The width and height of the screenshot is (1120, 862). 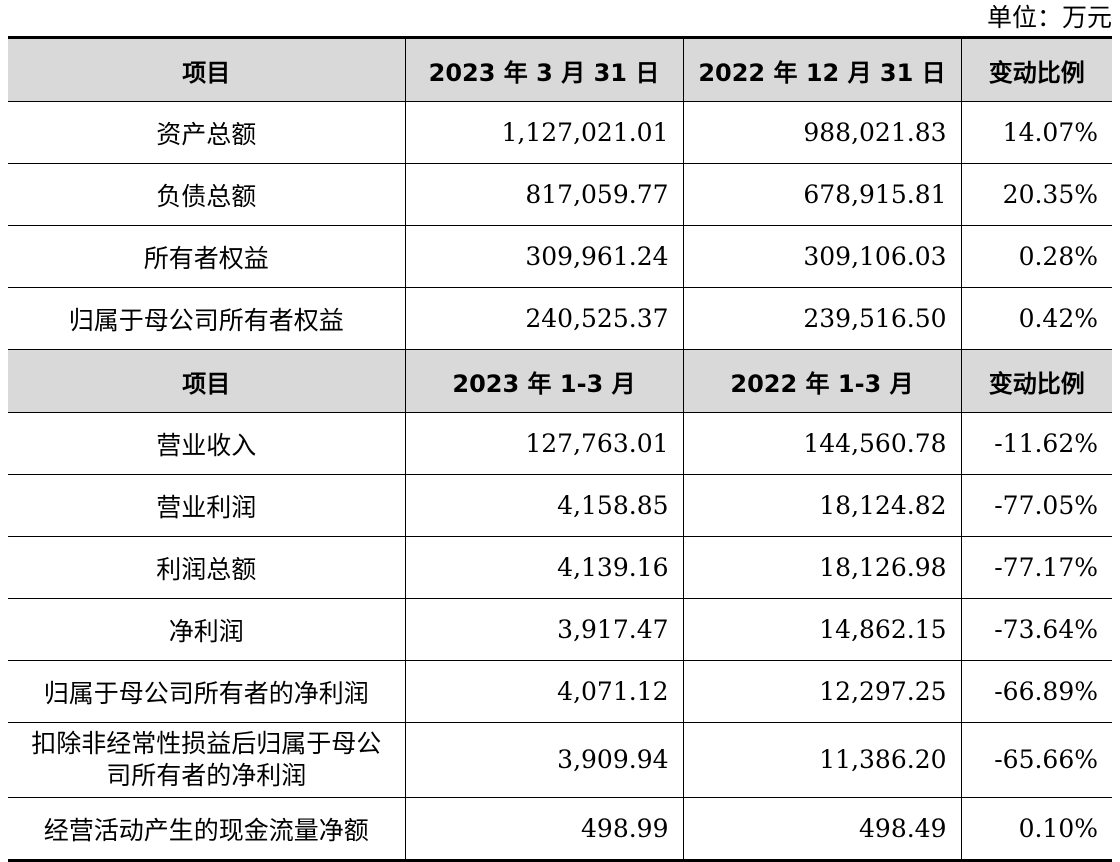 I want to click on row-current: 127,763.01, so click(x=544, y=443).